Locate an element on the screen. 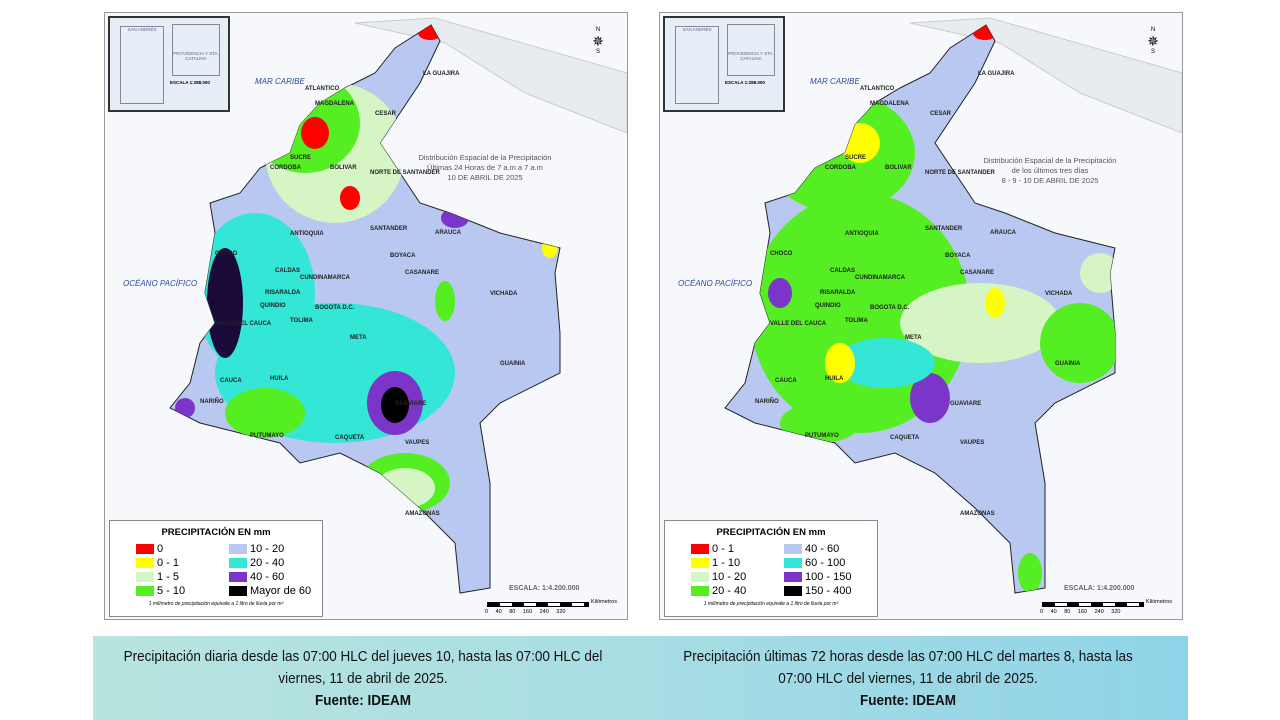 This screenshot has height=720, width=1280. department-label: TOLIMA is located at coordinates (301, 321).